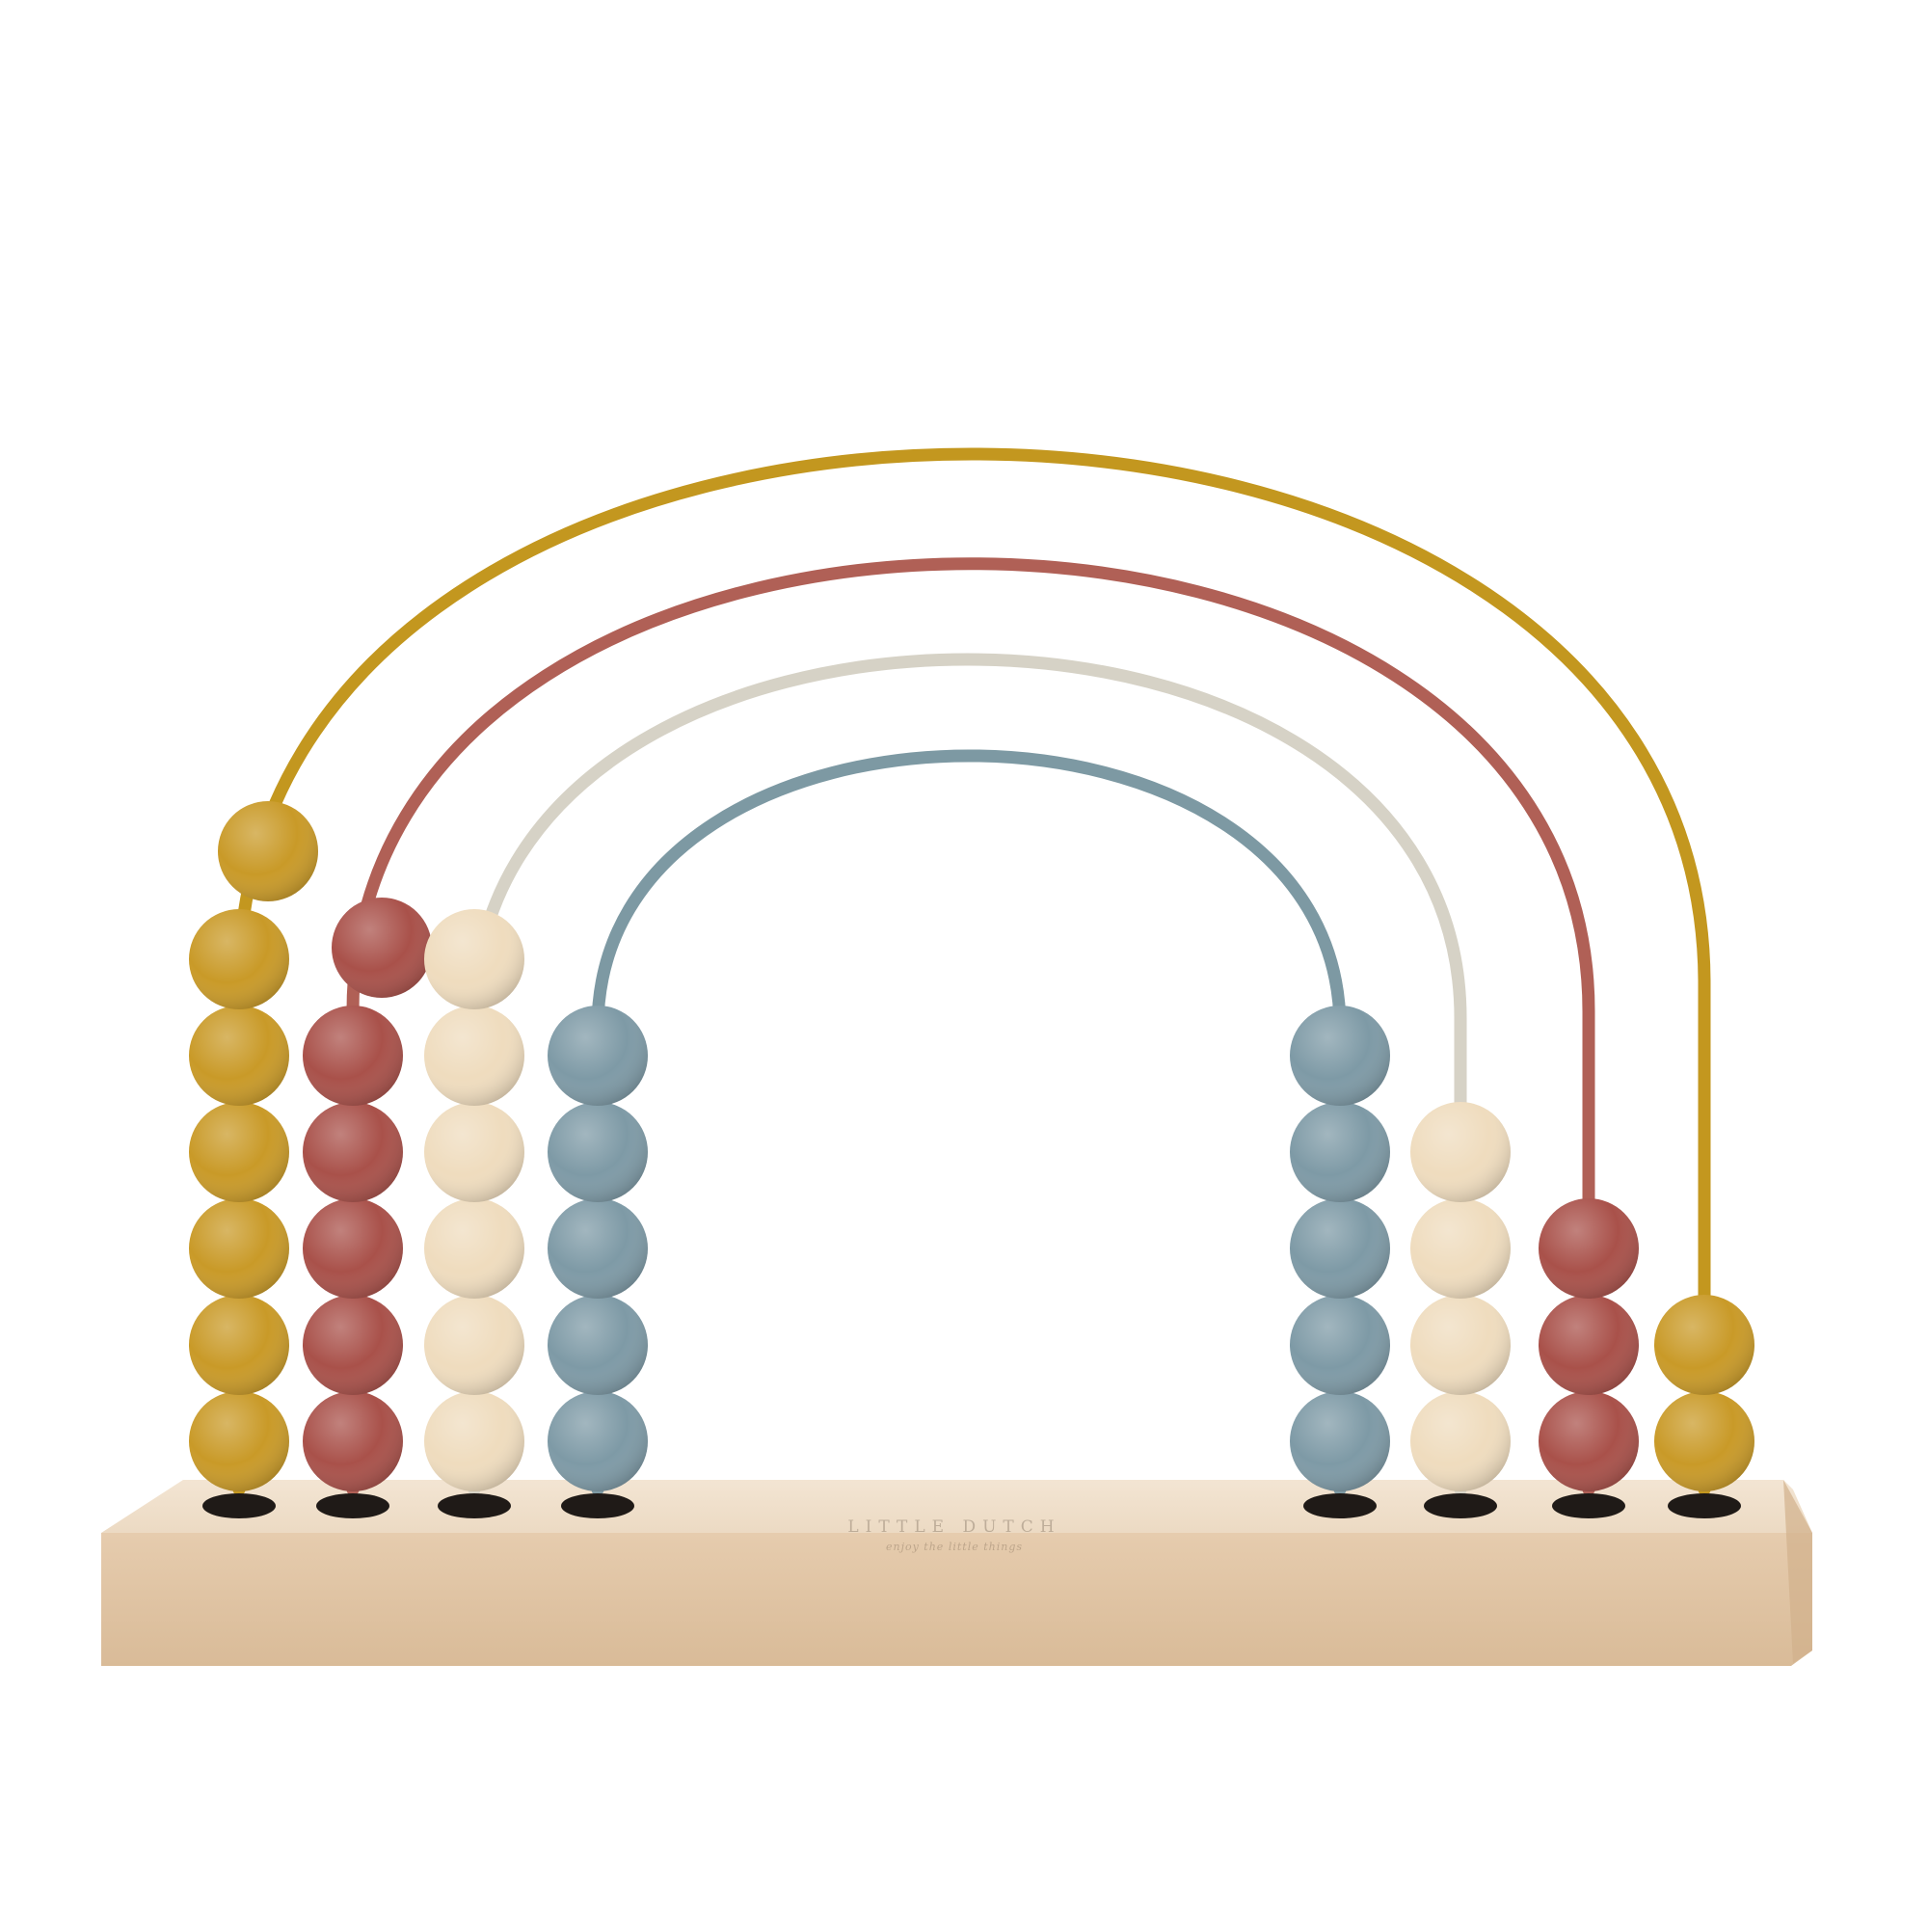 Image resolution: width=1928 pixels, height=1932 pixels. What do you see at coordinates (474, 1506) in the screenshot?
I see `peg-natural-left` at bounding box center [474, 1506].